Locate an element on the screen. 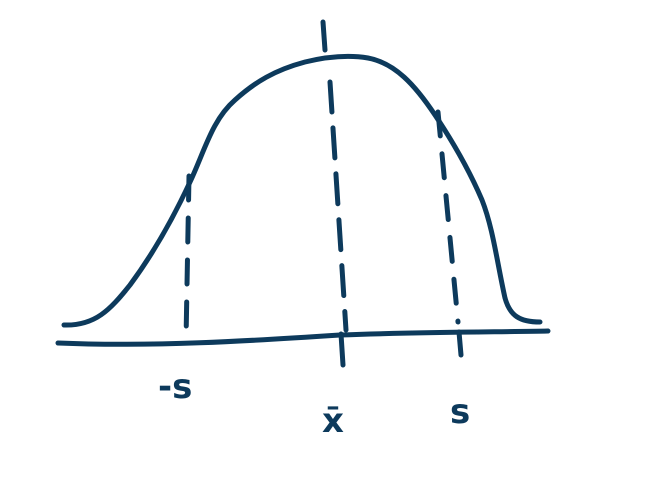  mean-axis-tick is located at coordinates (342, 349).